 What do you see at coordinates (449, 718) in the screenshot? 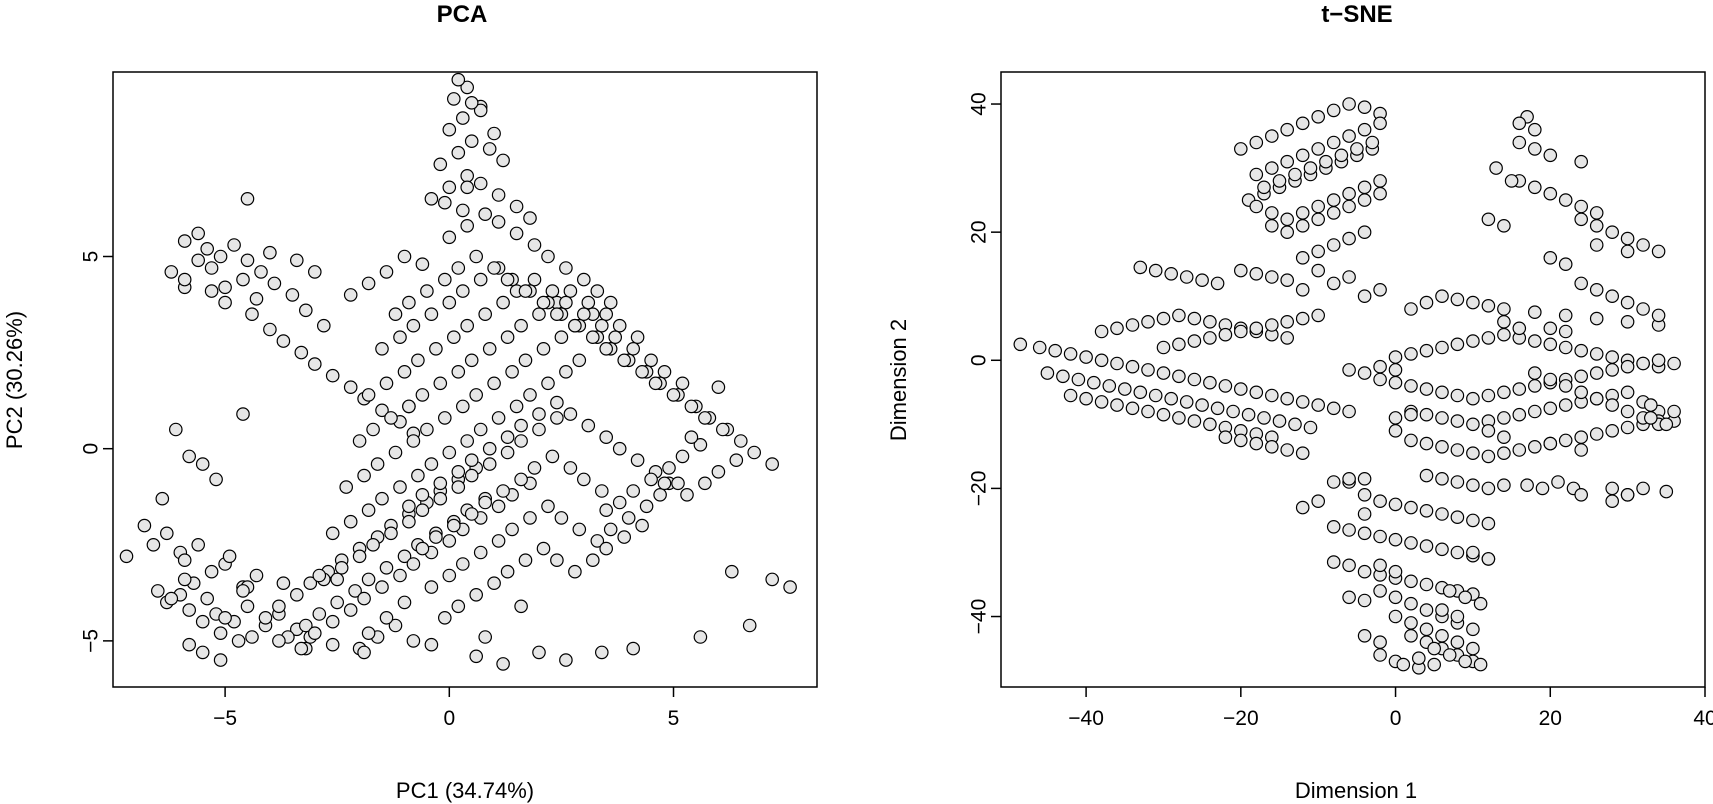
I see `pca-x-tick-label: 0` at bounding box center [449, 718].